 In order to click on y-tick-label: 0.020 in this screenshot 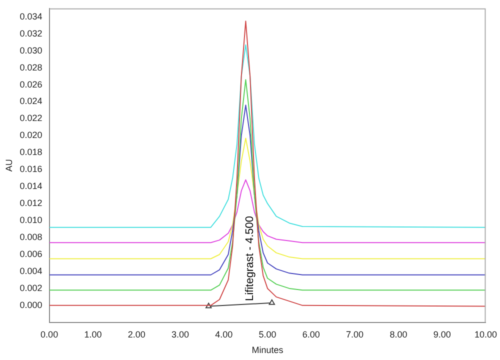, I will do `click(31, 135)`.